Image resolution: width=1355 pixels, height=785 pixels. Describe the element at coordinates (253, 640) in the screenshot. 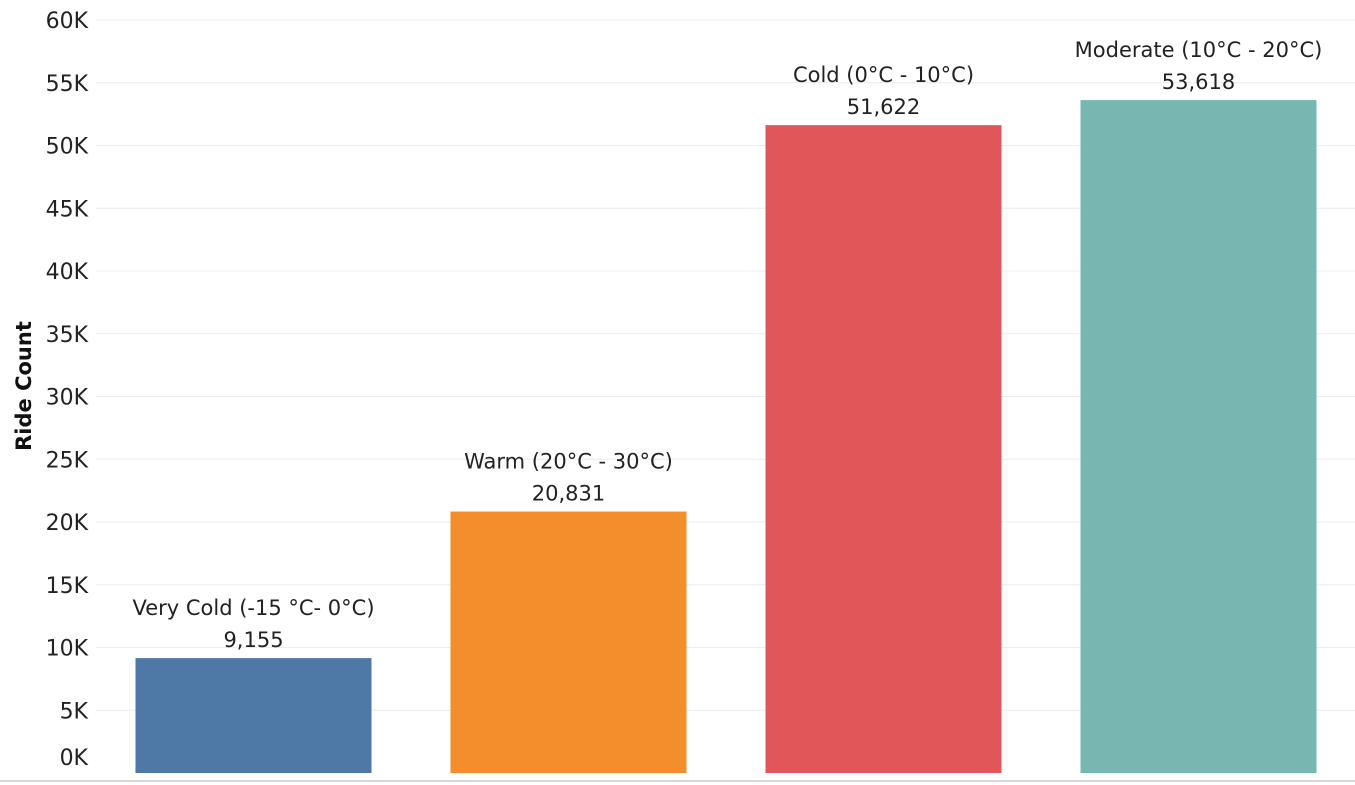

I see `bar-value-label: 9,155` at that location.